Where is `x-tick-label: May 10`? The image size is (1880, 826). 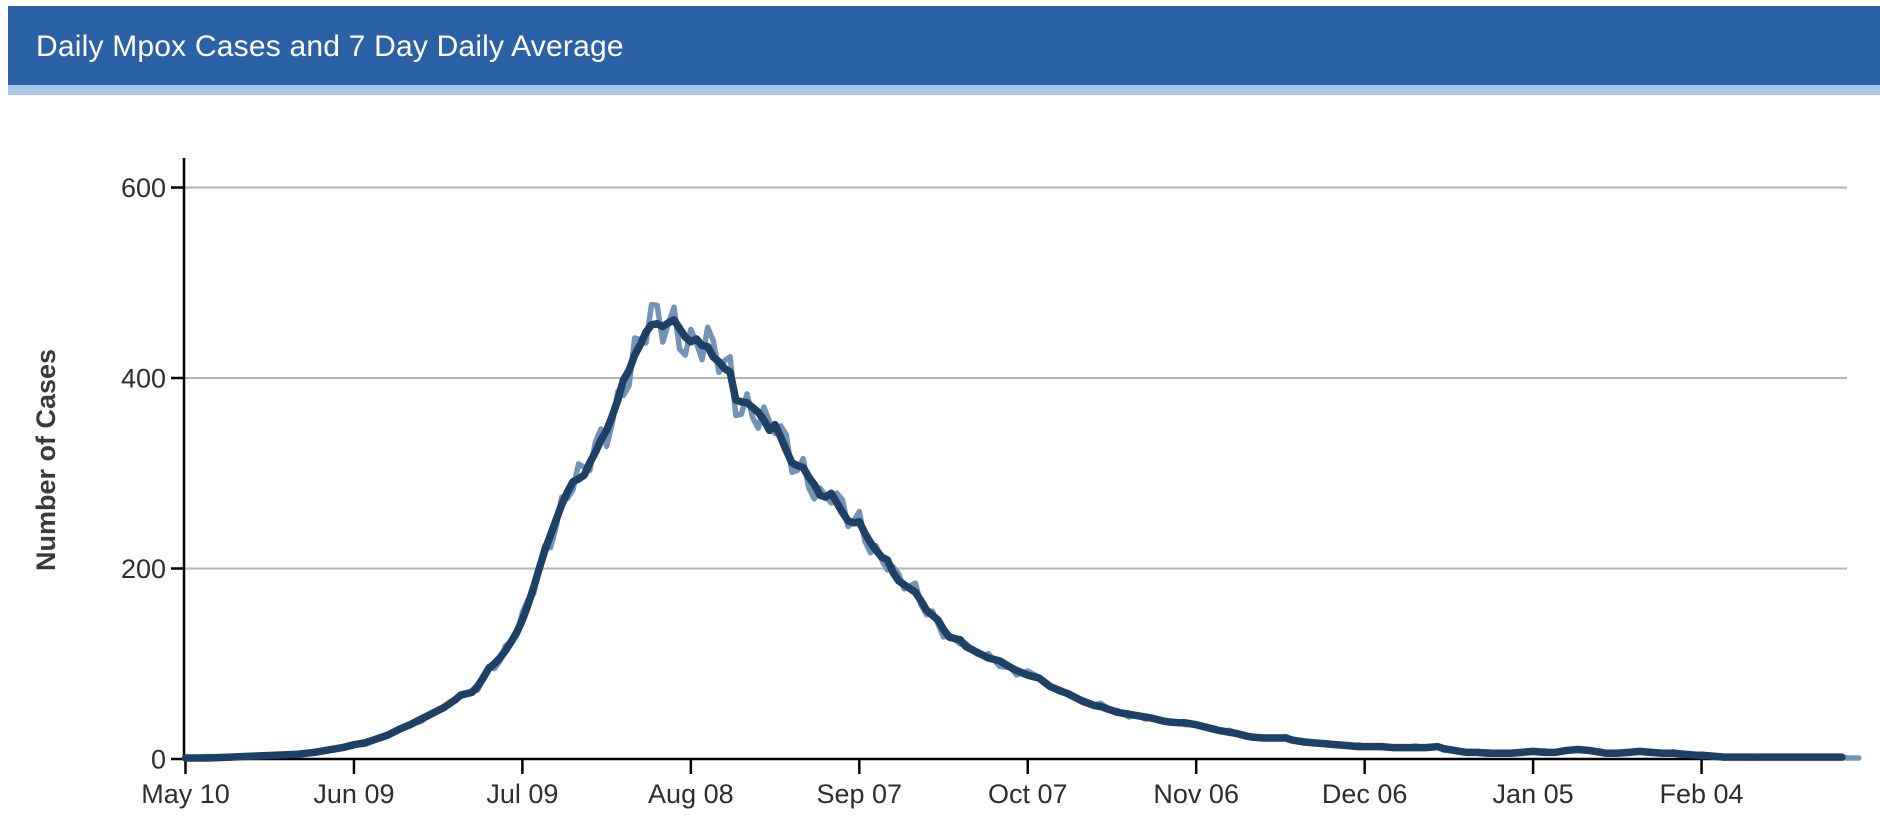
x-tick-label: May 10 is located at coordinates (185, 794).